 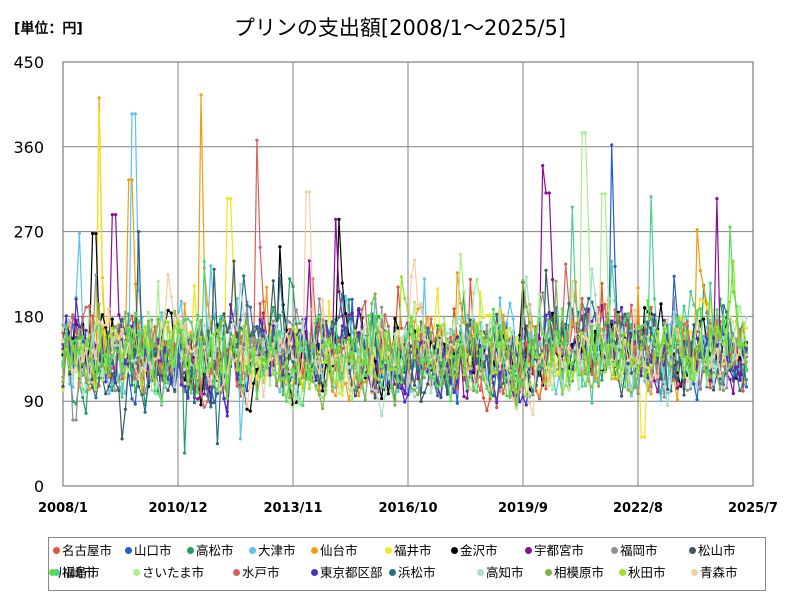 What do you see at coordinates (639, 550) in the screenshot?
I see `legend-label: 福岡市` at bounding box center [639, 550].